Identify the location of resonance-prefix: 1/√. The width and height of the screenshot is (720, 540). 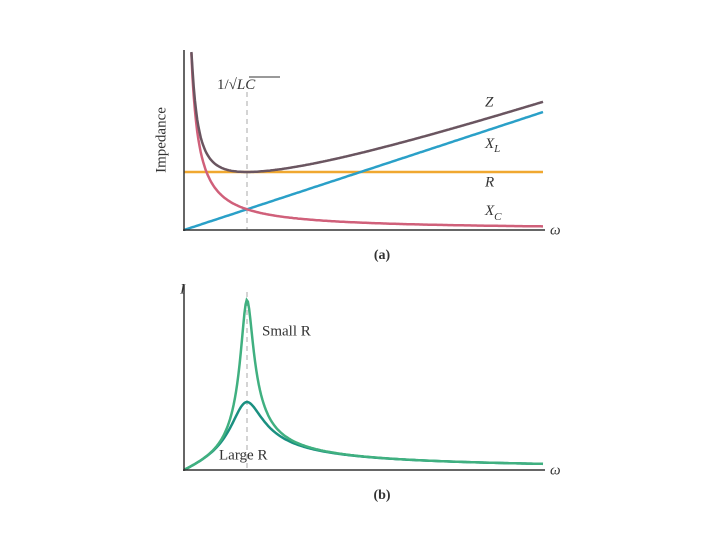
(227, 85).